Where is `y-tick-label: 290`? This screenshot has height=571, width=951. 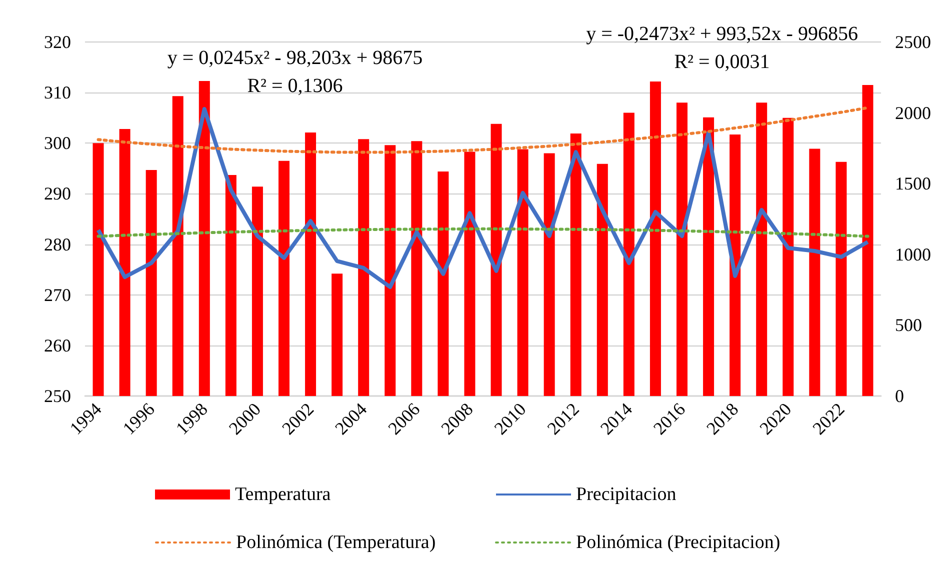
y-tick-label: 290 is located at coordinates (57, 194).